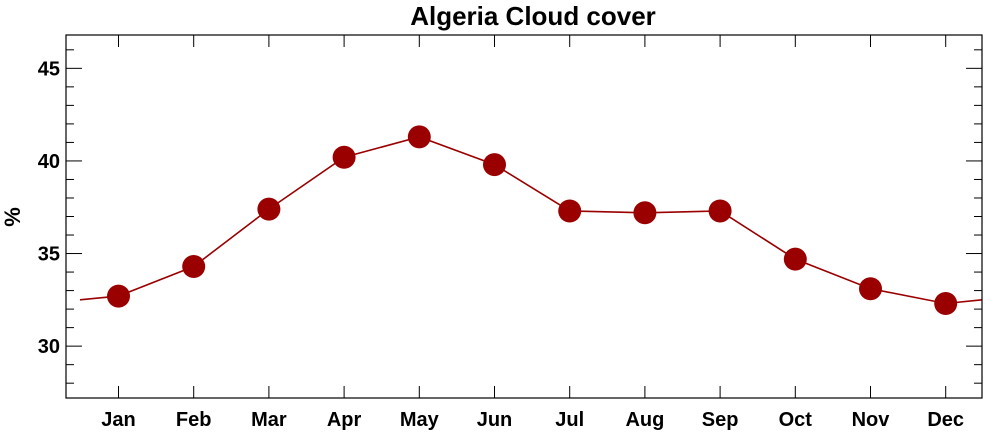  Describe the element at coordinates (12, 217) in the screenshot. I see `y-axis-label: %` at that location.